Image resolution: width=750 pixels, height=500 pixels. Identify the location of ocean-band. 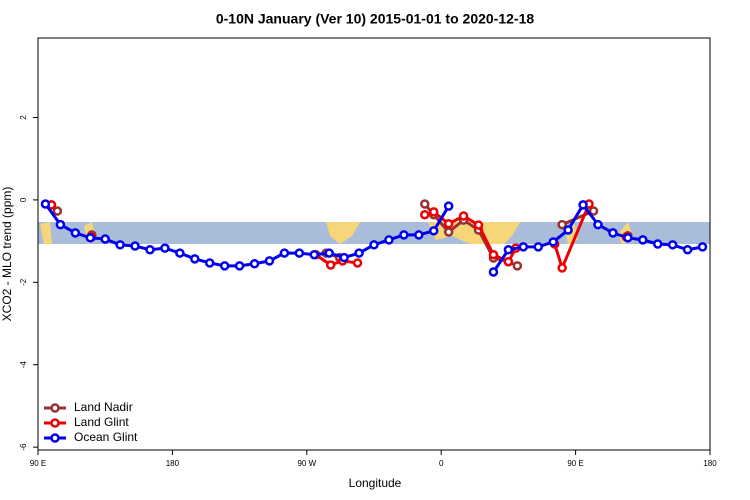
(374, 233).